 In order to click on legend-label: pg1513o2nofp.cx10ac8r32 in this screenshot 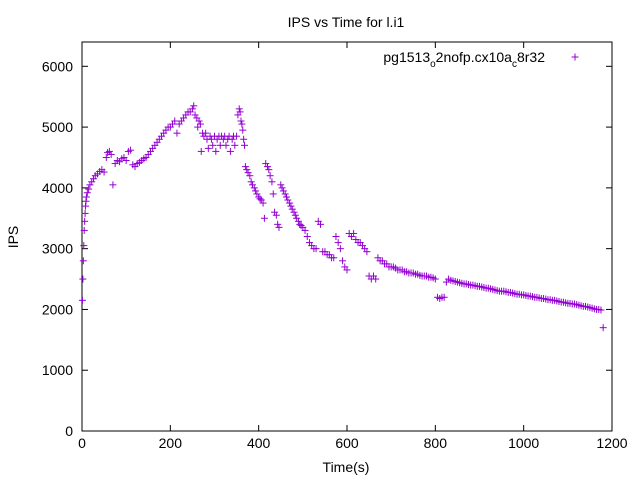, I will do `click(464, 59)`.